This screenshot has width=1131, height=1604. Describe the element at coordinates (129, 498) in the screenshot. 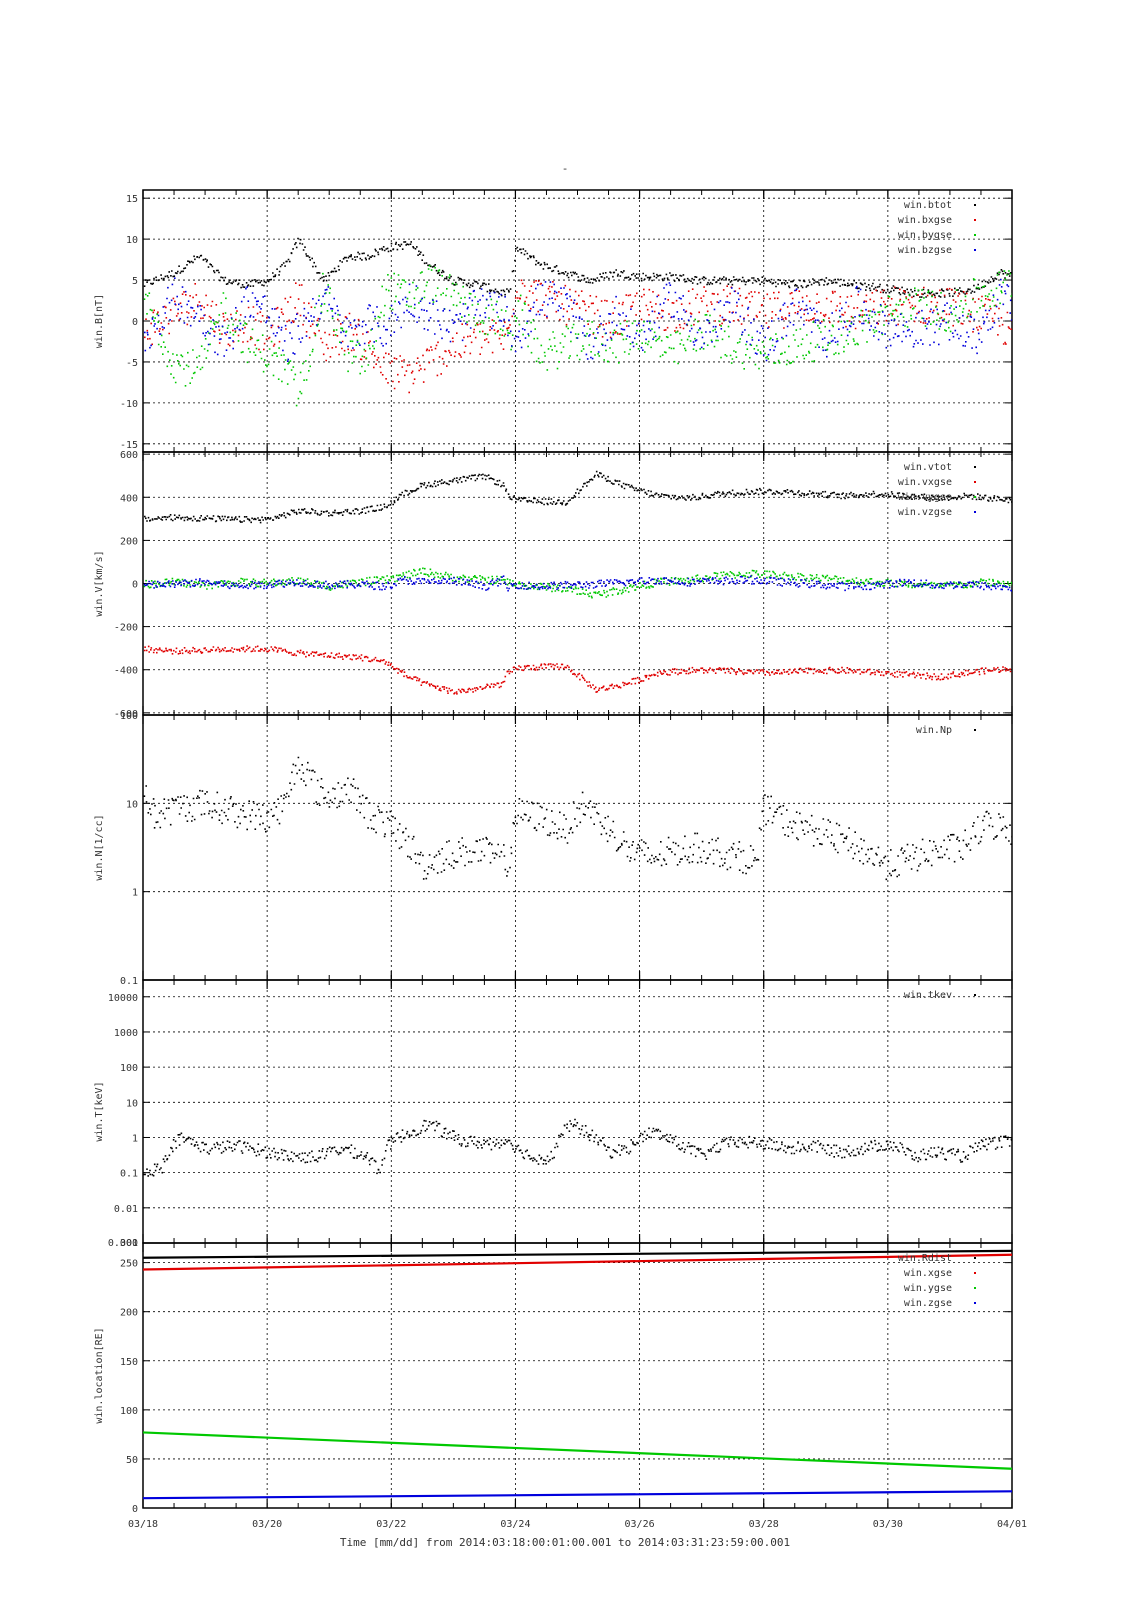

I see `y-tick-label: 400` at that location.